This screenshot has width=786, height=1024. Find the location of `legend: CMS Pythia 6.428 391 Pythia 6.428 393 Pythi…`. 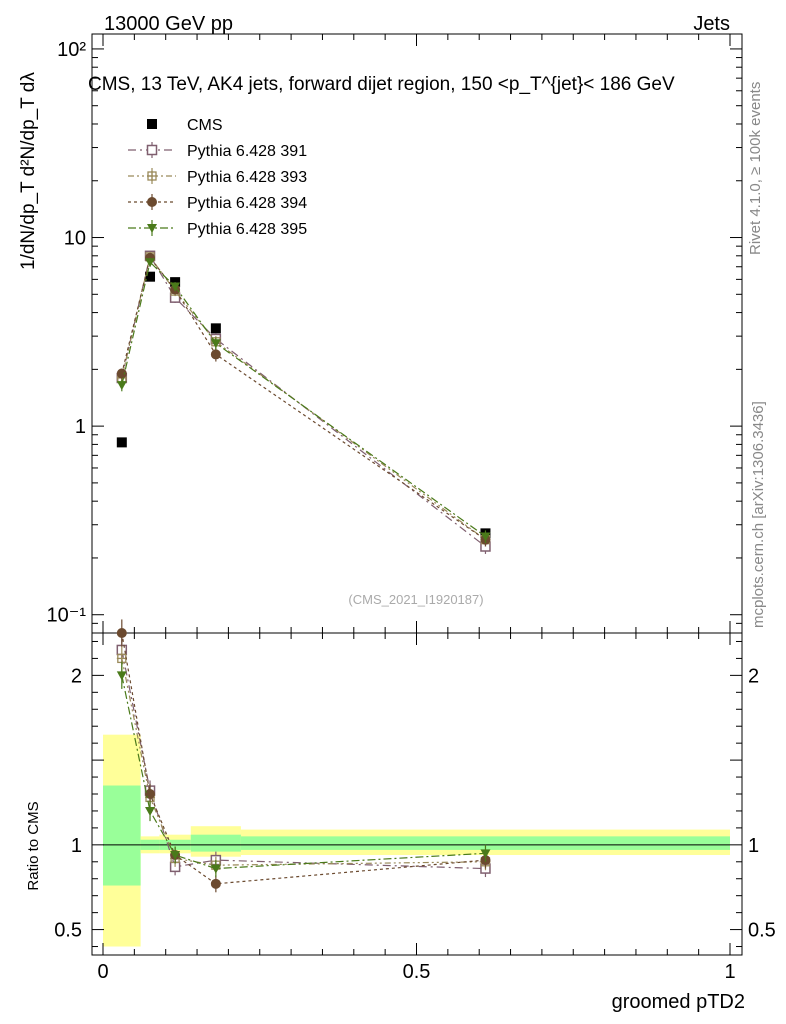

legend: CMS Pythia 6.428 391 Pythia 6.428 393 Pythi… is located at coordinates (217, 177).